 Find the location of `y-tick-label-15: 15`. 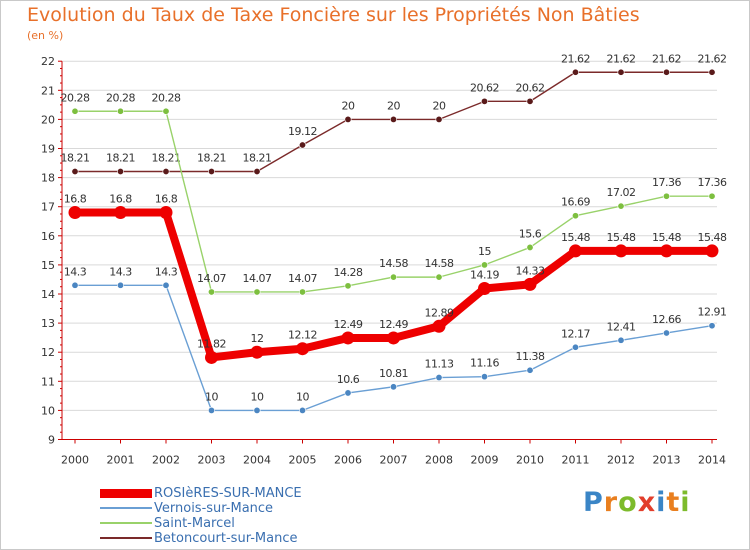

y-tick-label-15: 15 is located at coordinates (48, 265).